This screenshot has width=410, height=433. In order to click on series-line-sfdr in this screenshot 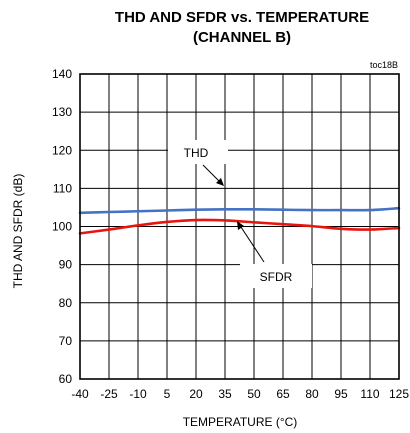, I will do `click(239, 226)`.